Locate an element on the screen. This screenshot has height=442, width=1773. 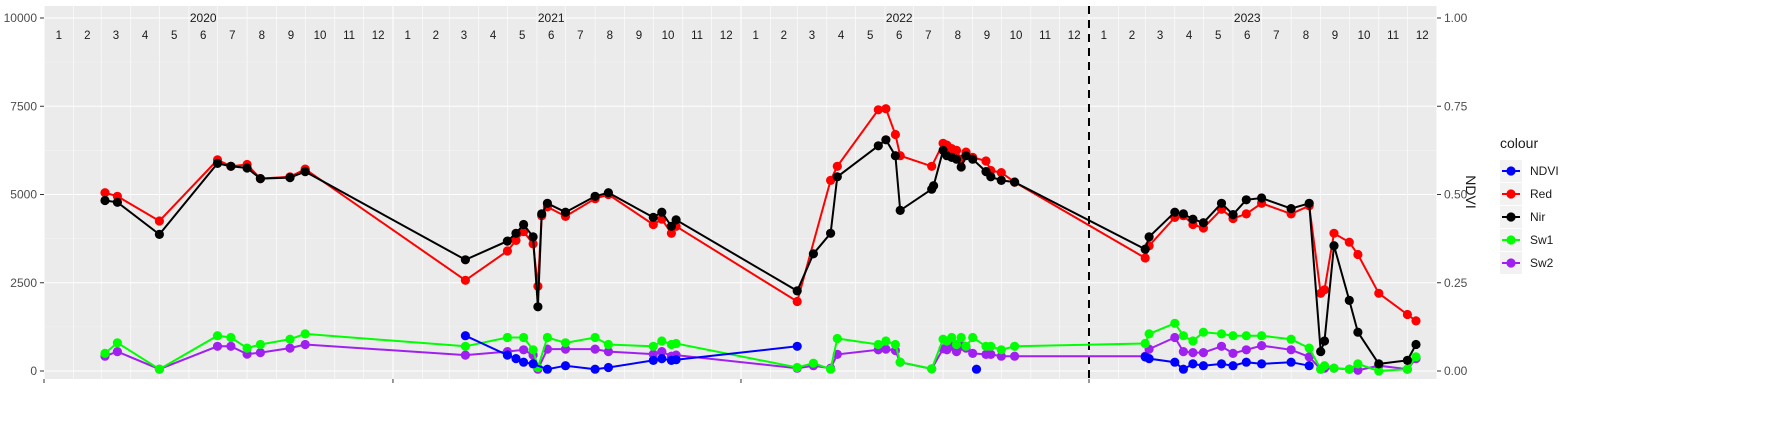
left-tick-label: 10000 is located at coordinates (21, 18).